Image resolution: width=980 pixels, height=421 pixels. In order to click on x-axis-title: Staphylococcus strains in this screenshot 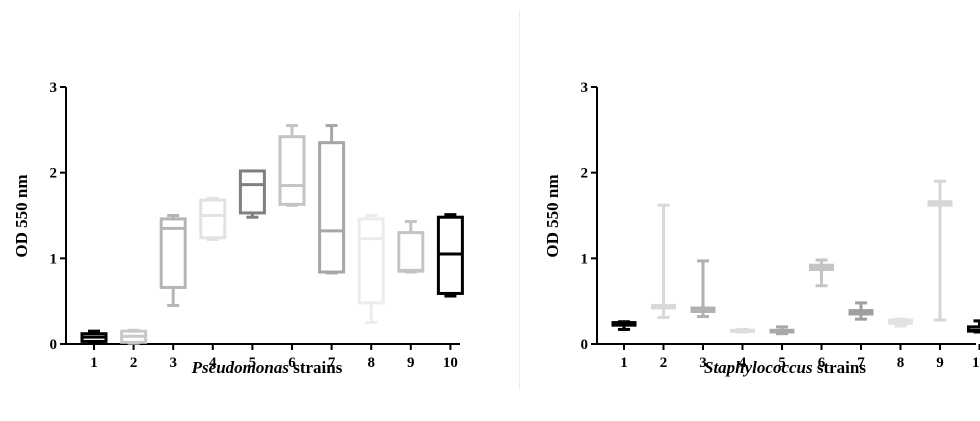, I will do `click(785, 367)`.